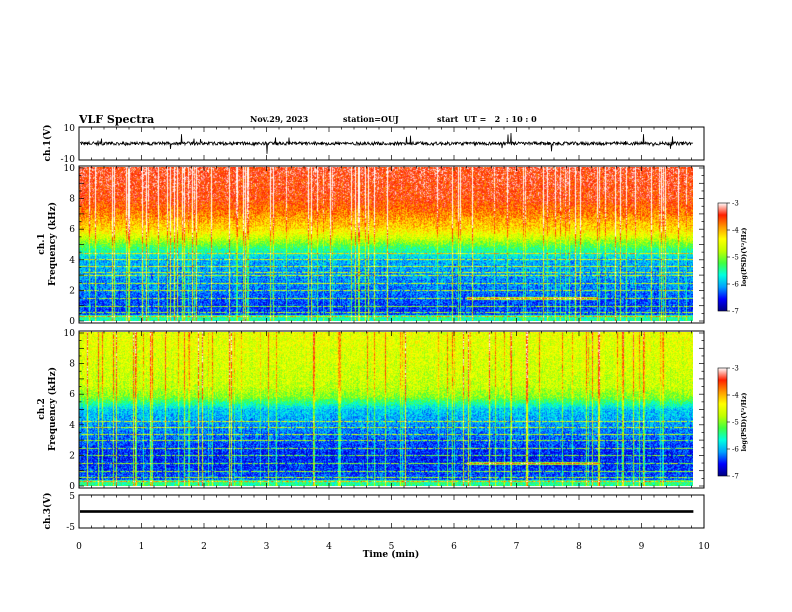  Describe the element at coordinates (371, 119) in the screenshot. I see `figure-station: station=OUJ` at that location.